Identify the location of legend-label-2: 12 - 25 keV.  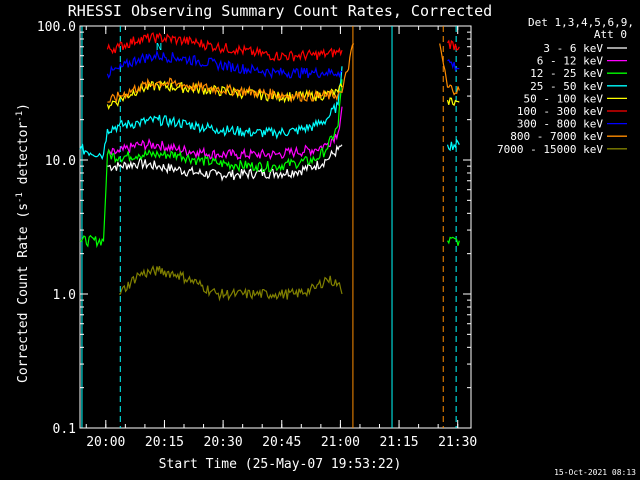
(566, 73).